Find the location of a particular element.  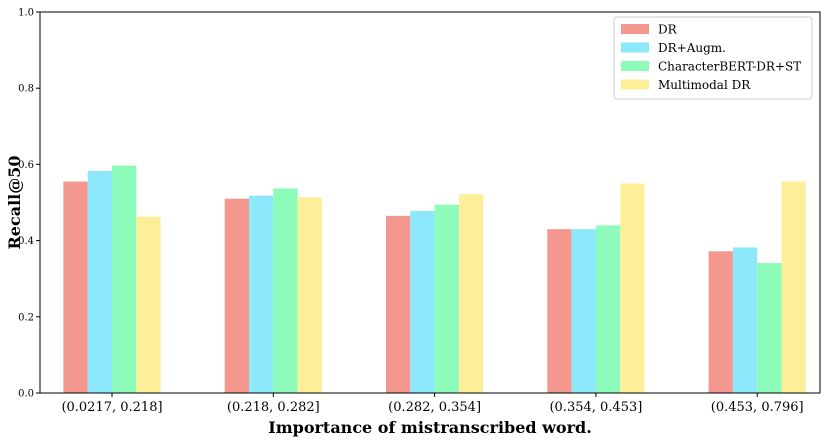

legend-box is located at coordinates (713, 58).